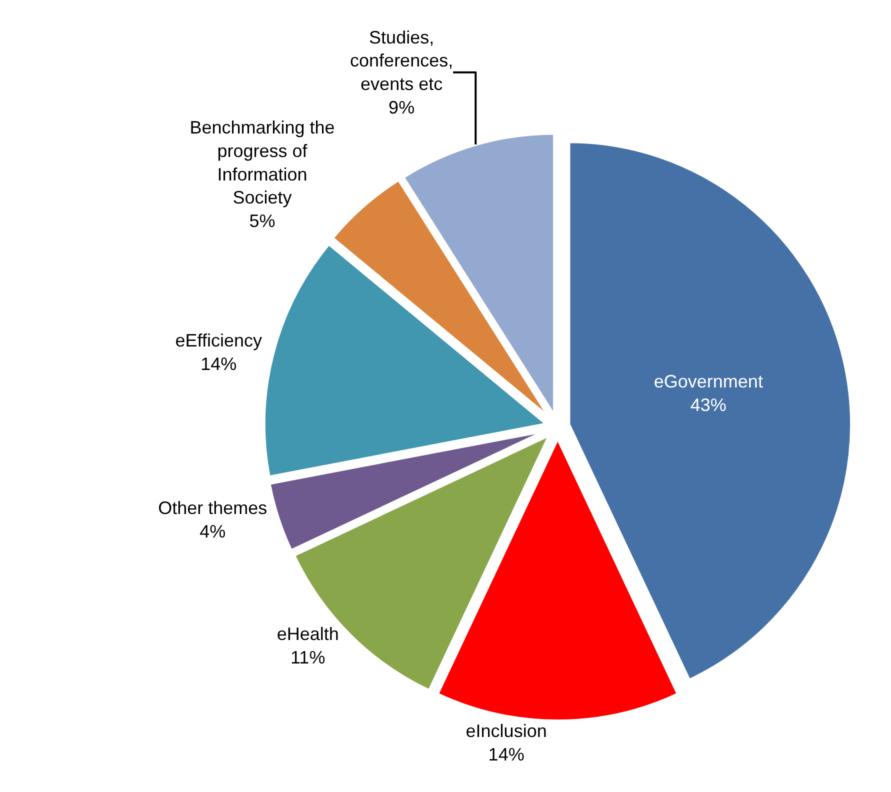 Image resolution: width=891 pixels, height=792 pixels. I want to click on slice-label: Studies, conferences, events etc, so click(402, 60).